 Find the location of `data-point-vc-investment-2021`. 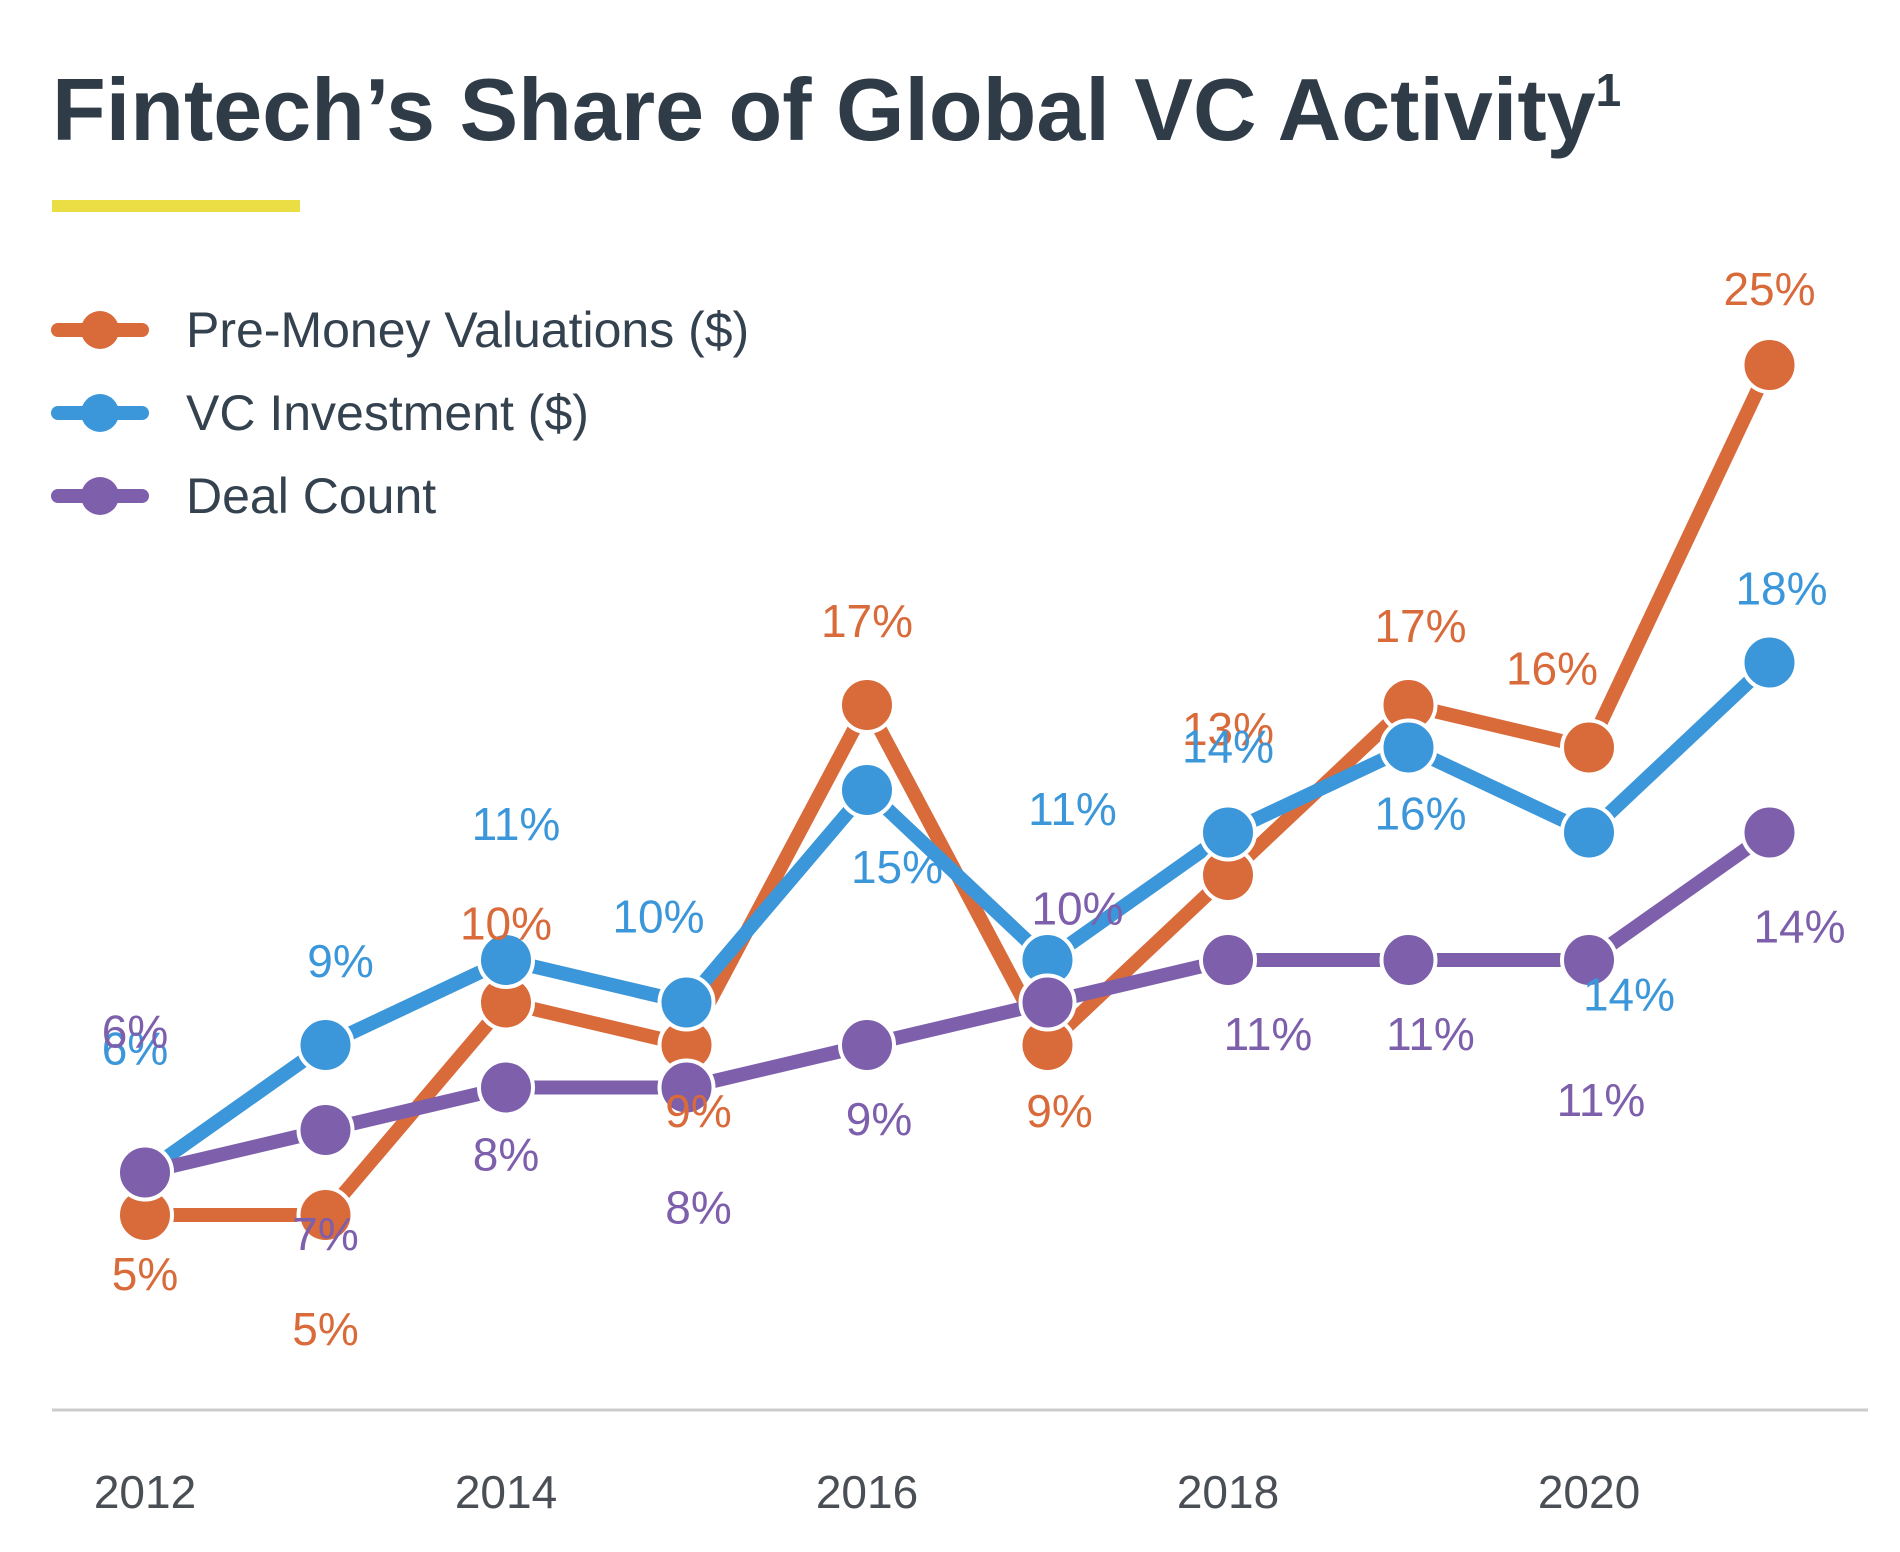

data-point-vc-investment-2021 is located at coordinates (1769, 662).